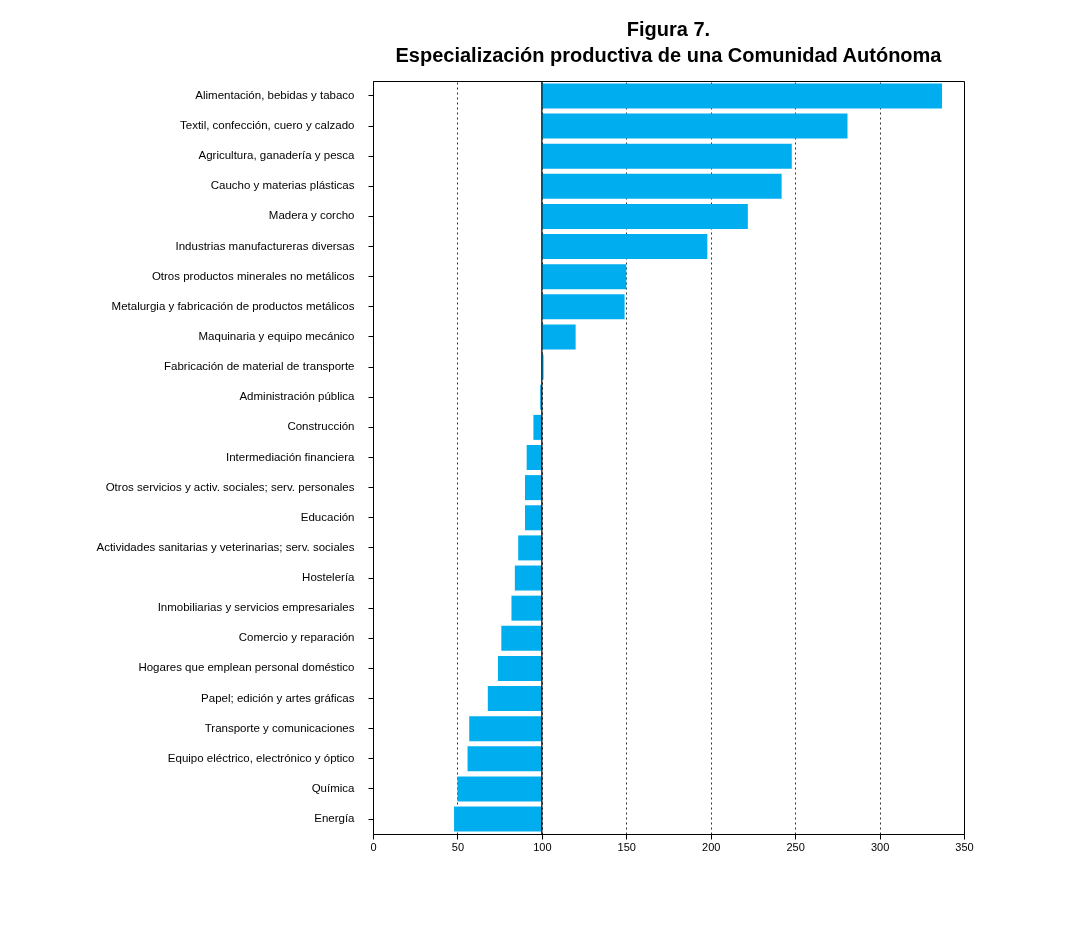 Image resolution: width=1091 pixels, height=935 pixels. What do you see at coordinates (311, 215) in the screenshot?
I see `y-tick-label: Madera y corcho` at bounding box center [311, 215].